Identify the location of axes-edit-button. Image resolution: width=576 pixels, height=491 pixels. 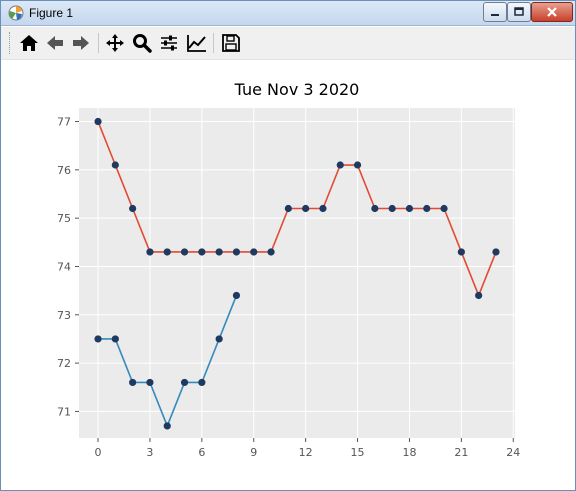
(197, 43).